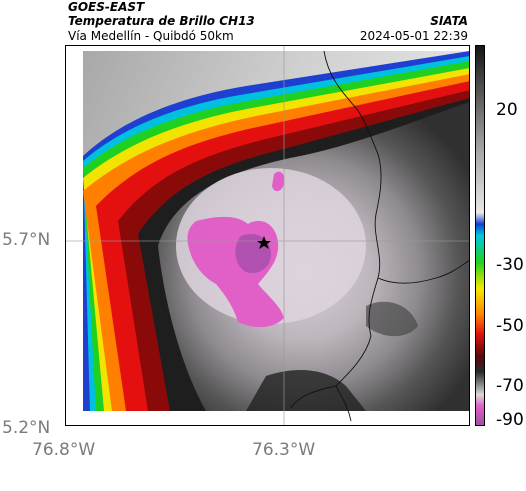 This screenshot has height=491, width=526. I want to click on colorbar-tick-minus50: -50, so click(510, 326).